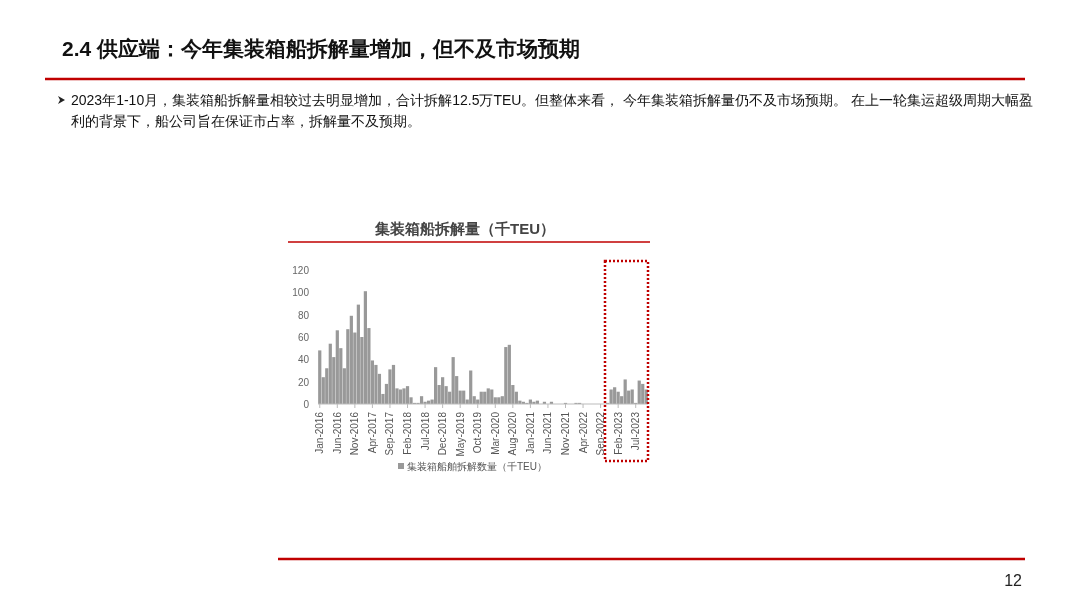 The height and width of the screenshot is (608, 1080). Describe the element at coordinates (303, 315) in the screenshot. I see `y-tick-label: 80` at that location.